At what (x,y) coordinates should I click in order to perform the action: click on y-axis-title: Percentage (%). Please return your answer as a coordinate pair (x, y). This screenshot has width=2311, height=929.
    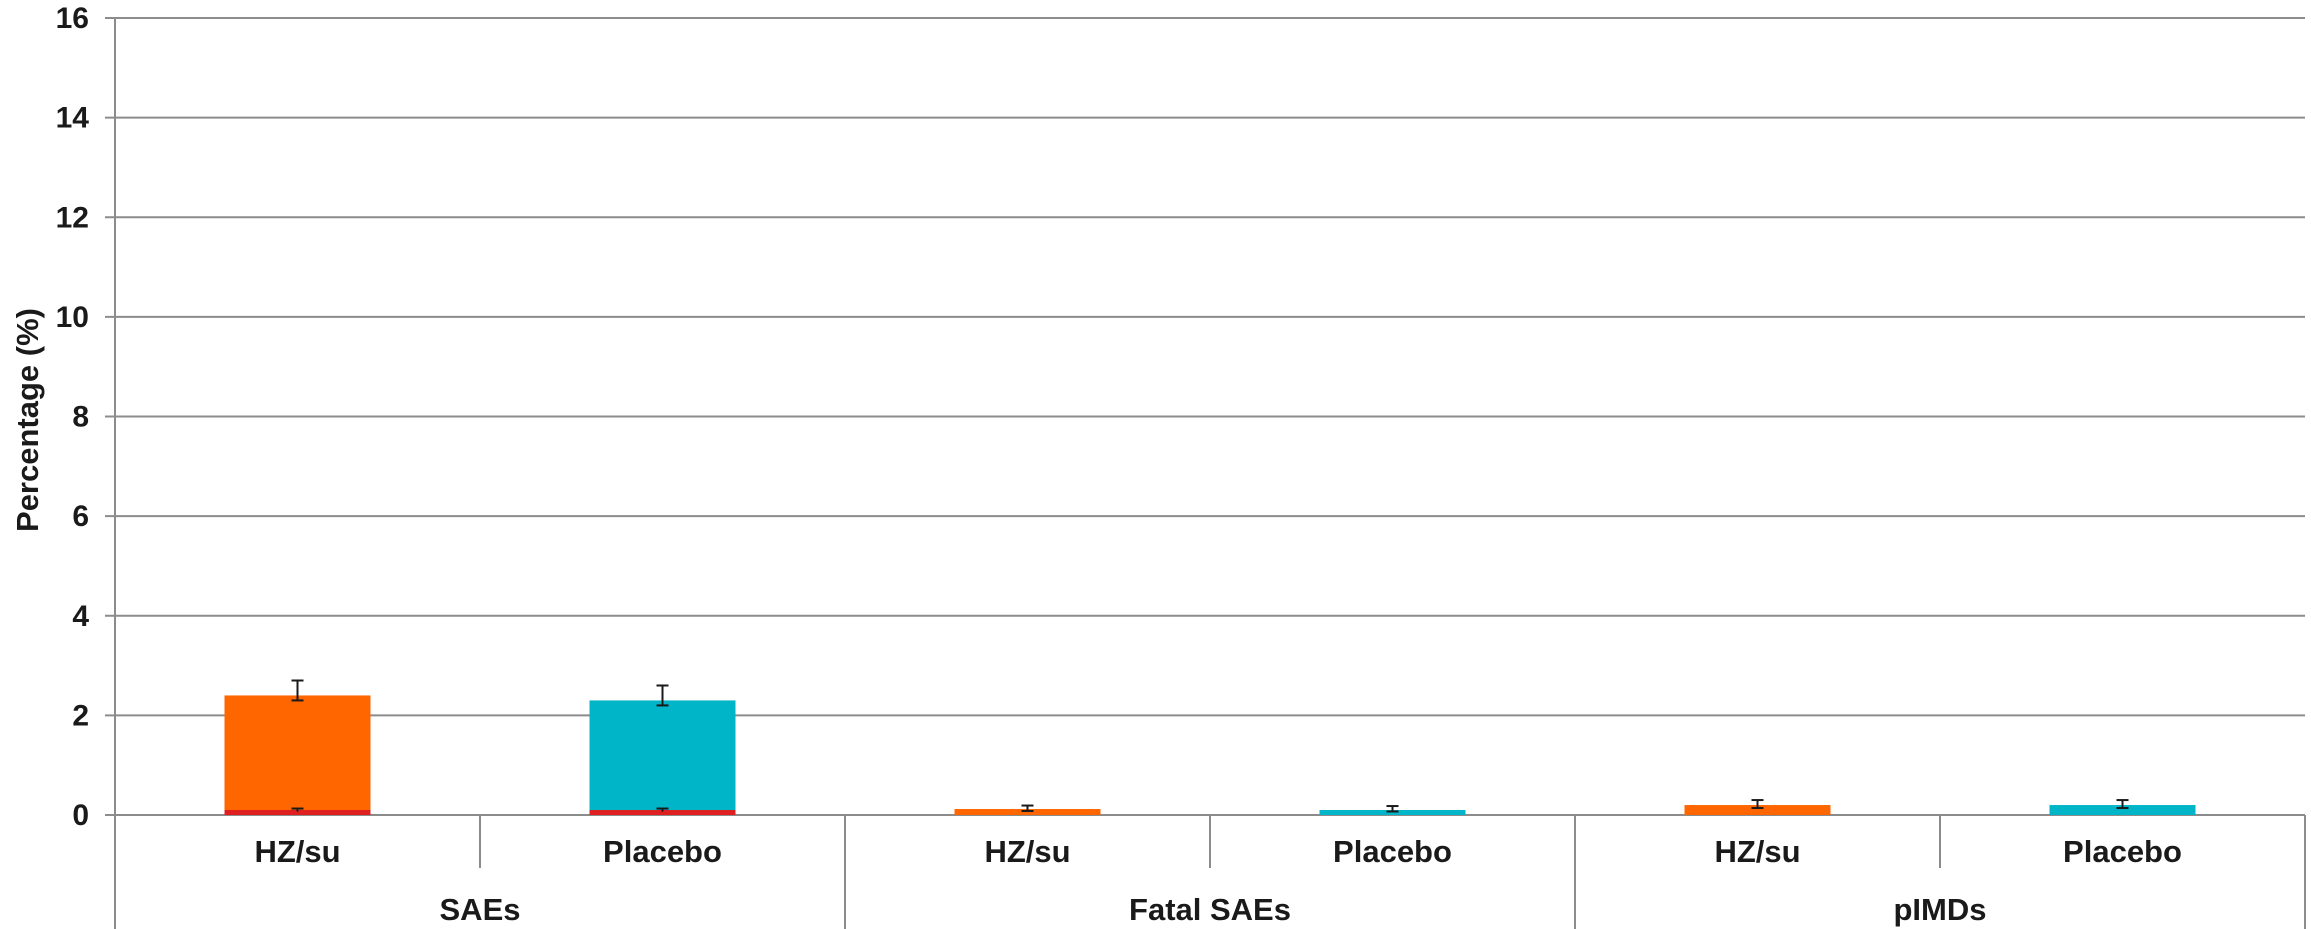
    Looking at the image, I should click on (27, 420).